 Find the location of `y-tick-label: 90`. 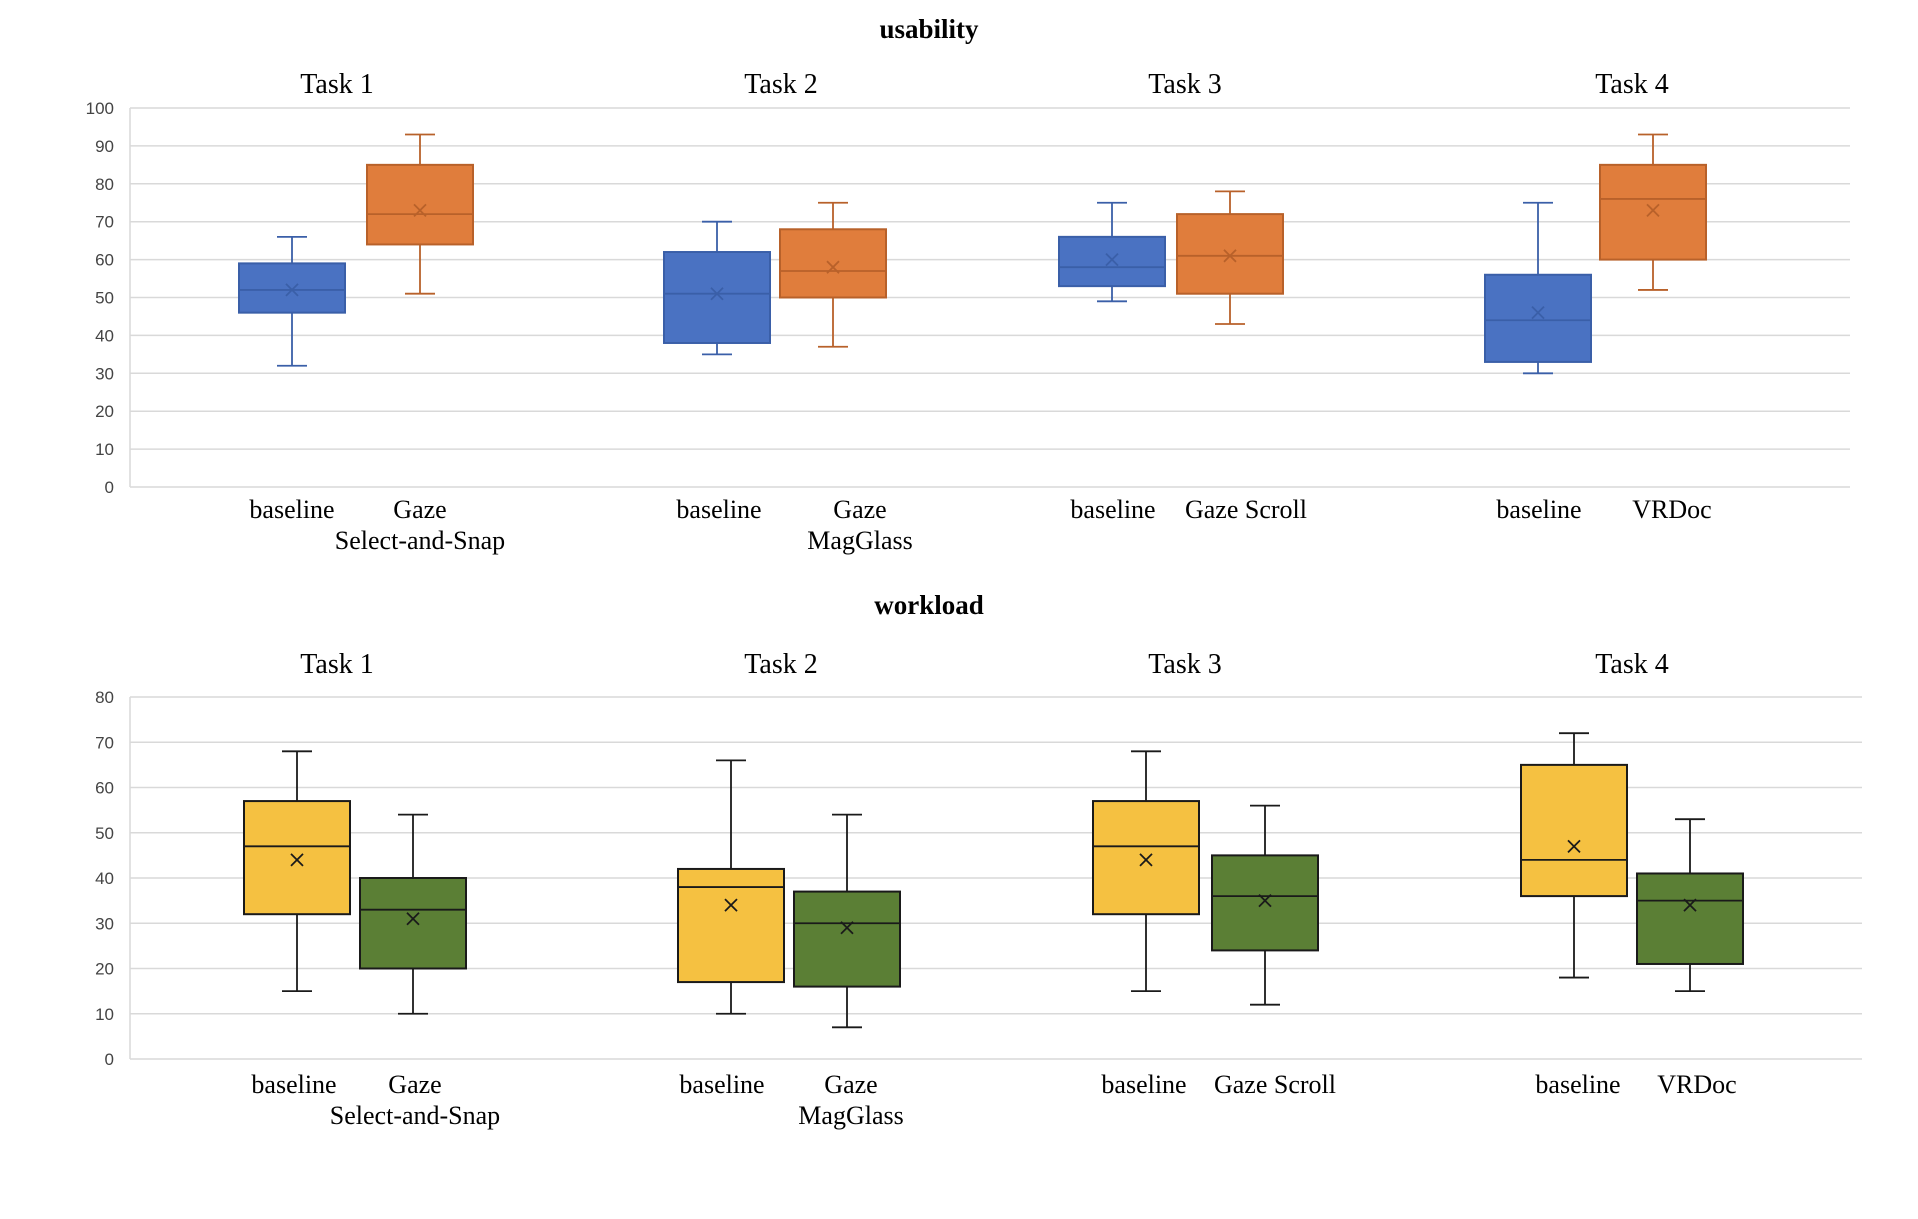

y-tick-label: 90 is located at coordinates (104, 146).